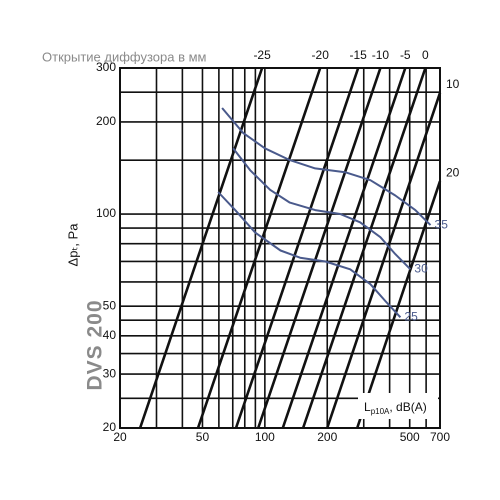  What do you see at coordinates (110, 373) in the screenshot?
I see `y-tick-label: 30` at bounding box center [110, 373].